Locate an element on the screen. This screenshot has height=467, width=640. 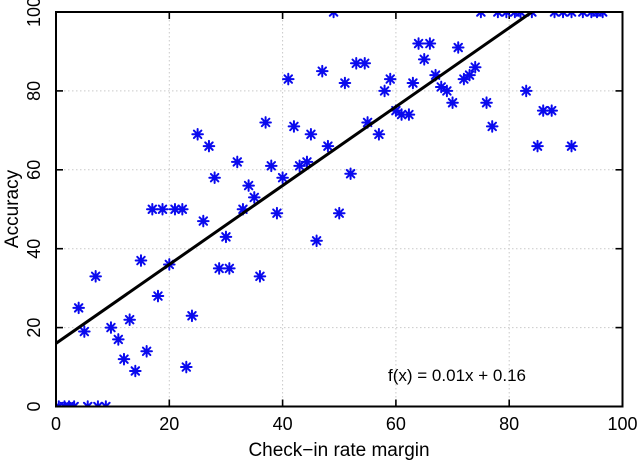
y-tick-label: 60 is located at coordinates (34, 170).